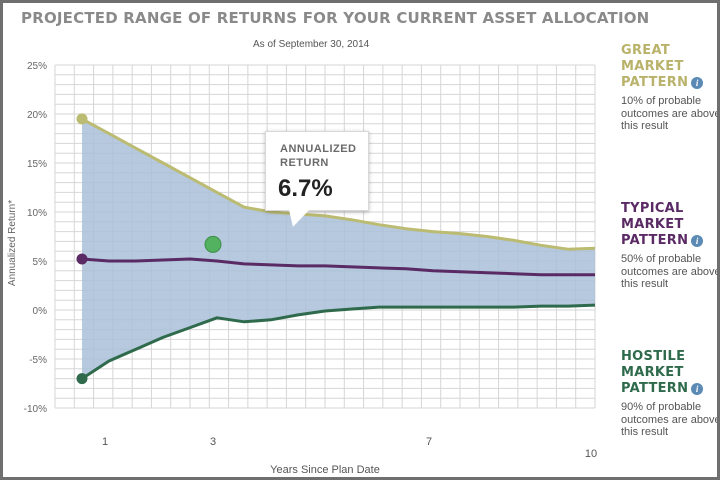 The width and height of the screenshot is (720, 480). What do you see at coordinates (318, 156) in the screenshot?
I see `callout-label: ANNUALIZED RETURN` at bounding box center [318, 156].